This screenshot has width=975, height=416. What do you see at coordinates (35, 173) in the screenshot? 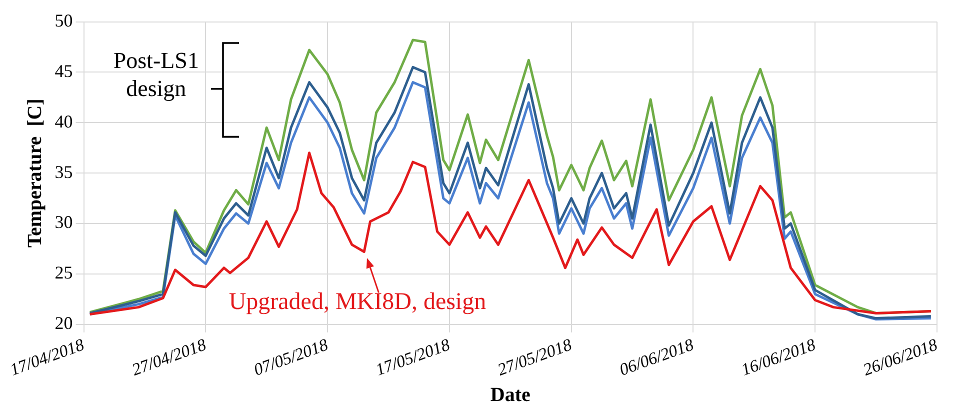
I see `y-axis-title: Temperature [C]` at bounding box center [35, 173].